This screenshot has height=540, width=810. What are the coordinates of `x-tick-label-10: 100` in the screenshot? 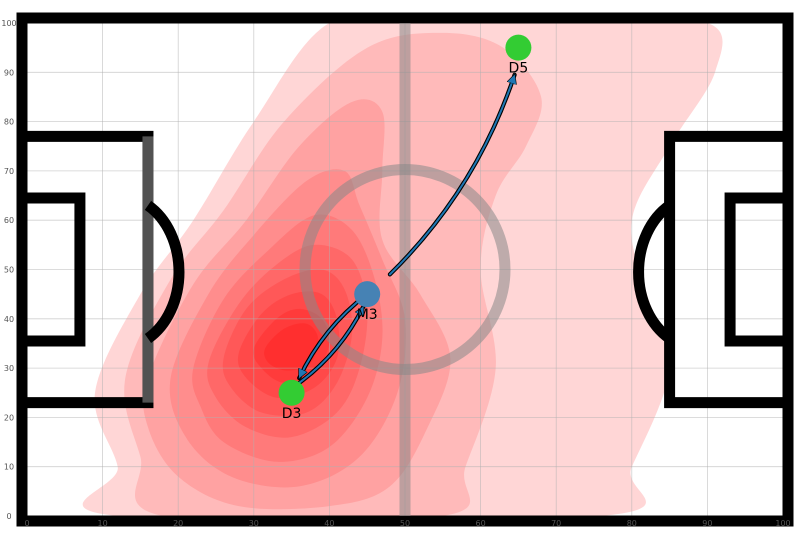 It's located at (782, 523).